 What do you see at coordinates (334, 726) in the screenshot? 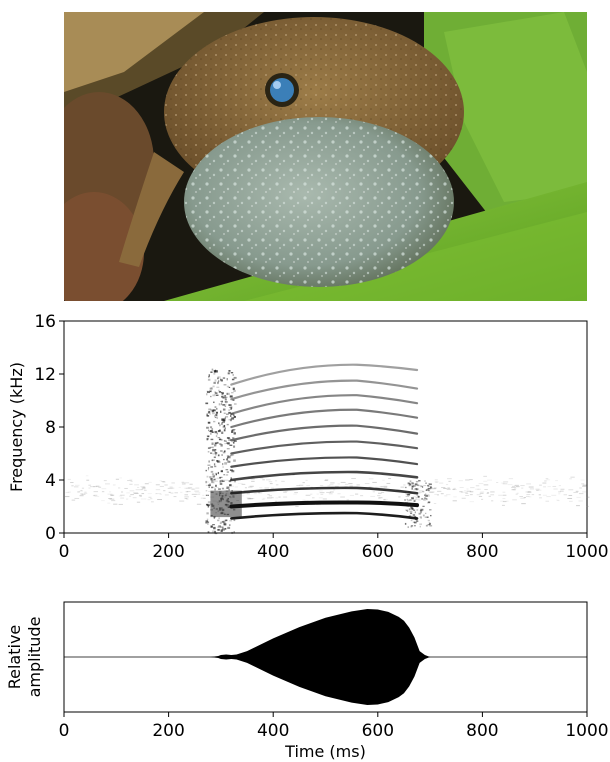
I see `waveform-axes: 0 200 400 600 800 1000` at bounding box center [334, 726].